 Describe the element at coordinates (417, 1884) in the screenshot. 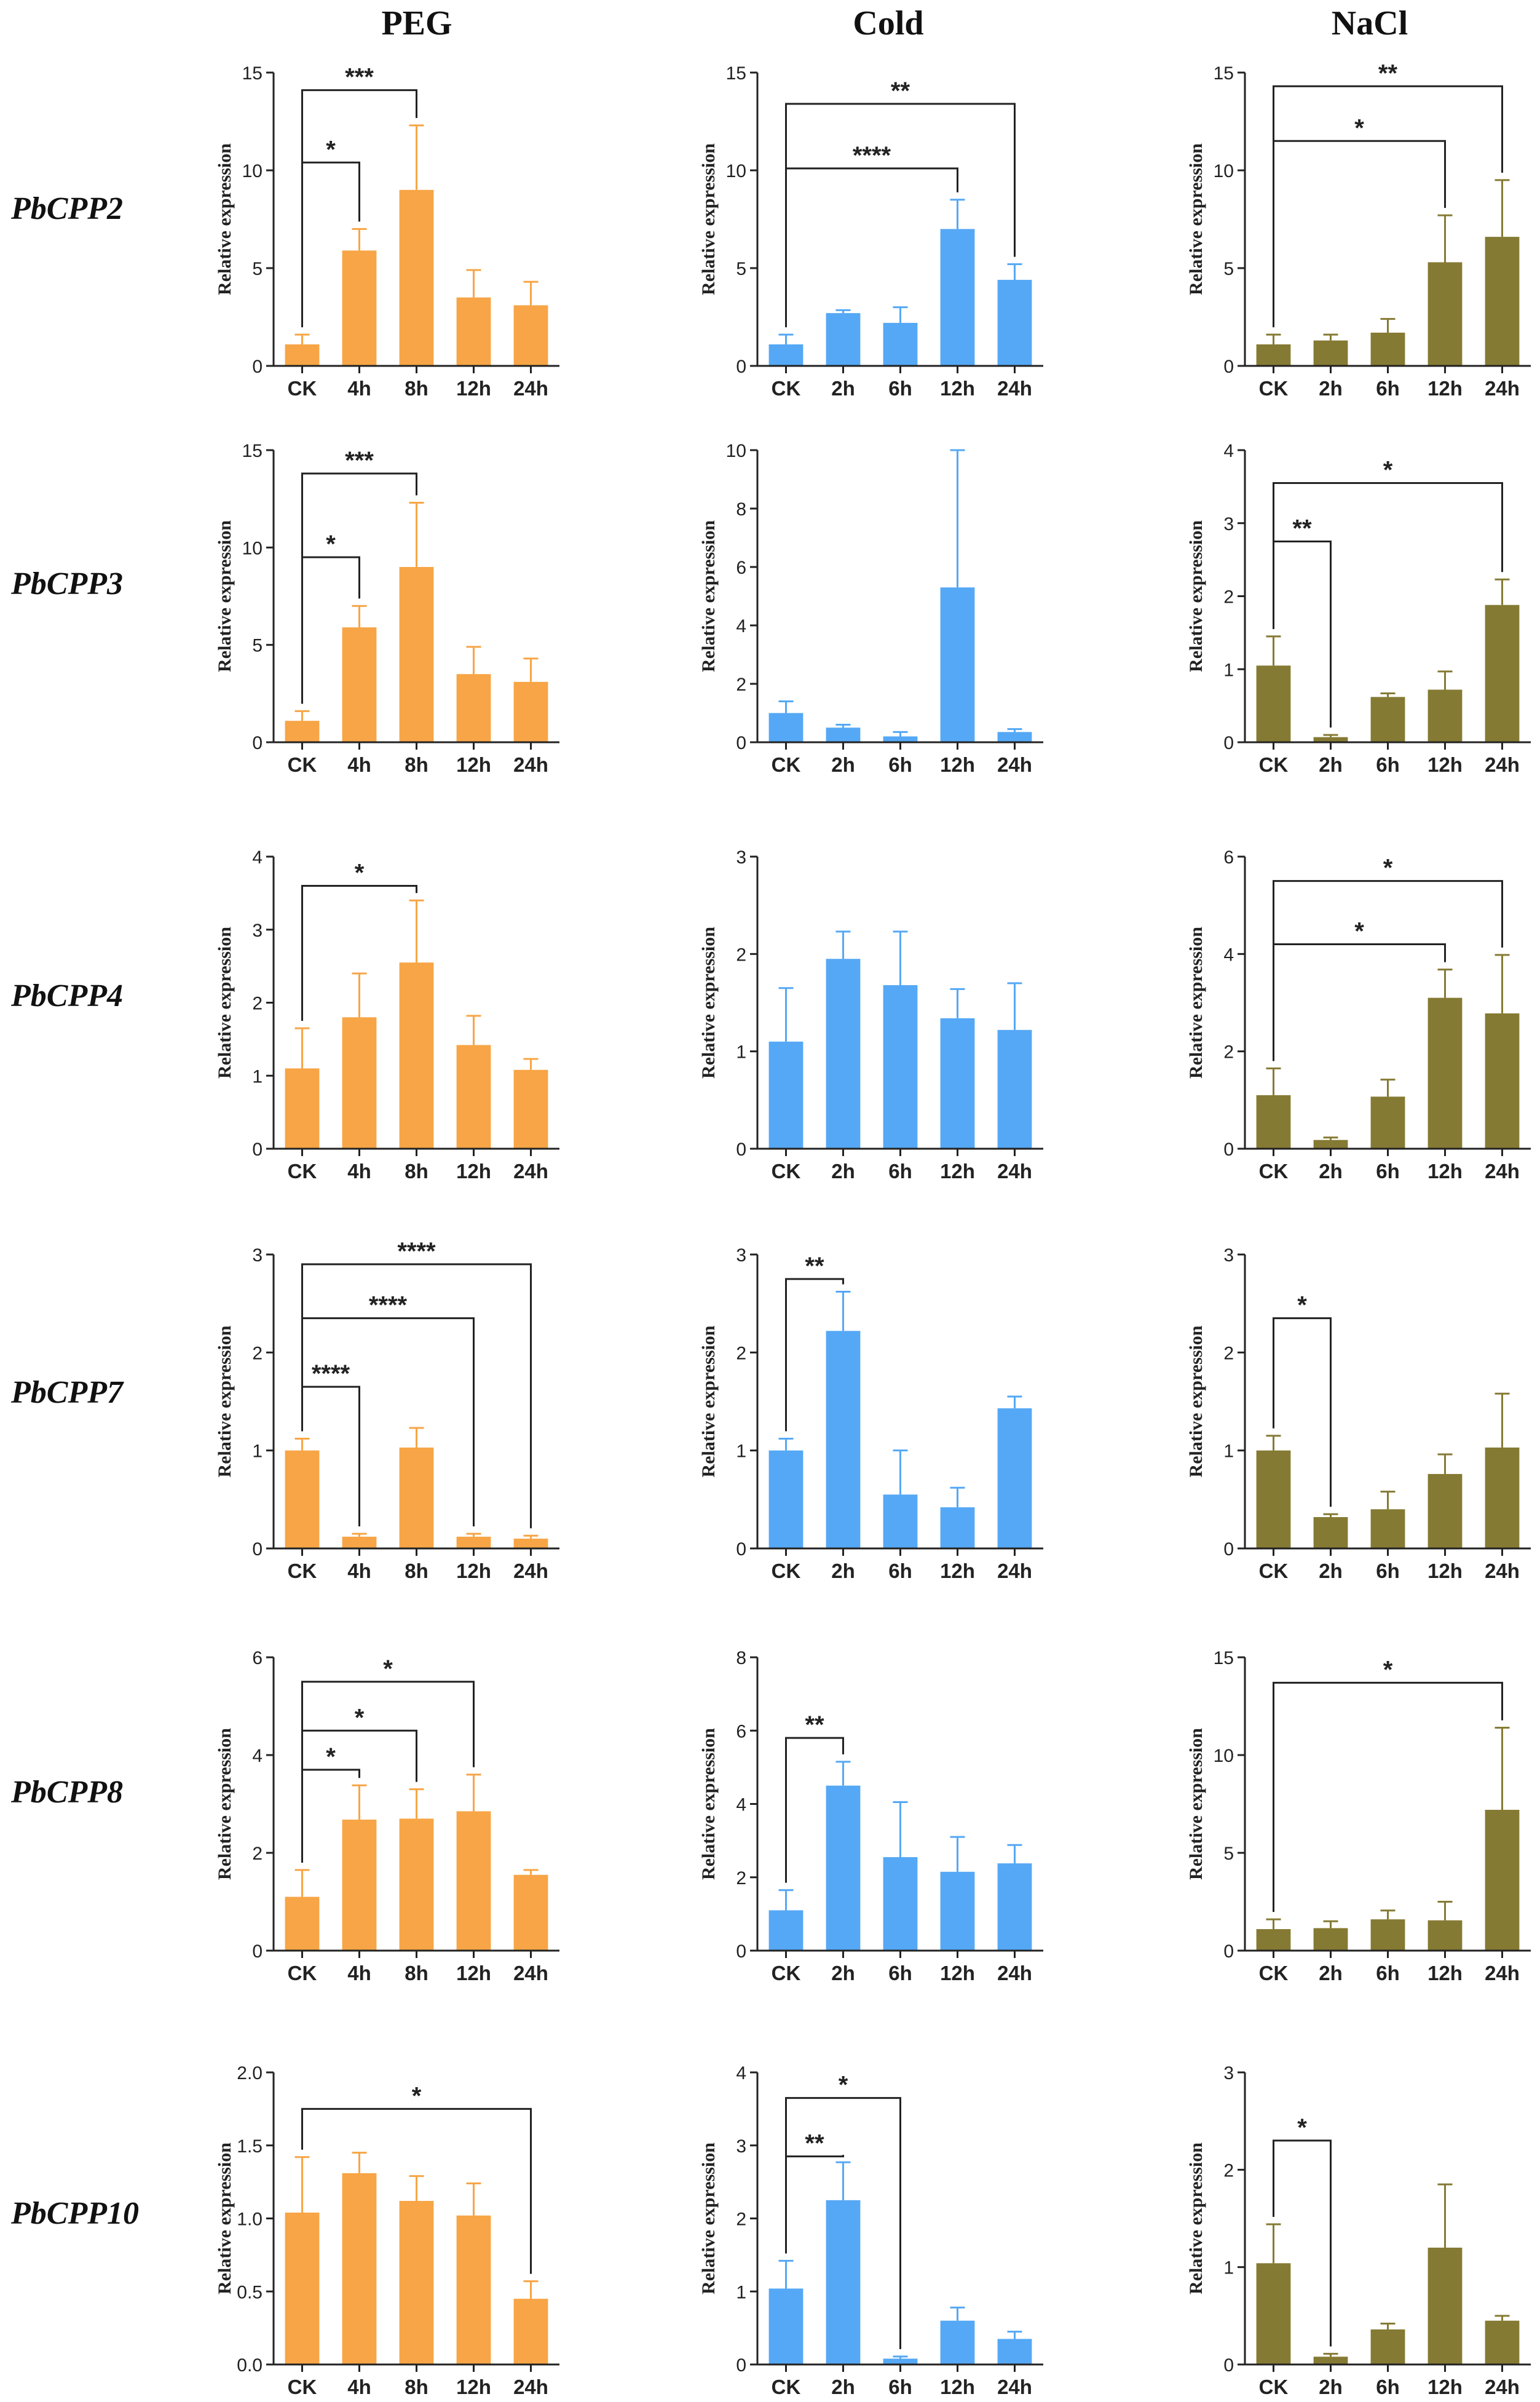

I see `bar-pbcpp8-peg-8h` at that location.